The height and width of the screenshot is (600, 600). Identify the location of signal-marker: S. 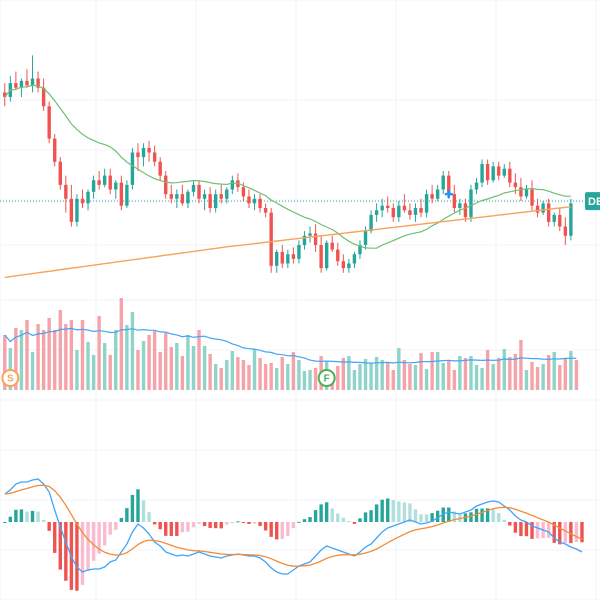
(10, 378).